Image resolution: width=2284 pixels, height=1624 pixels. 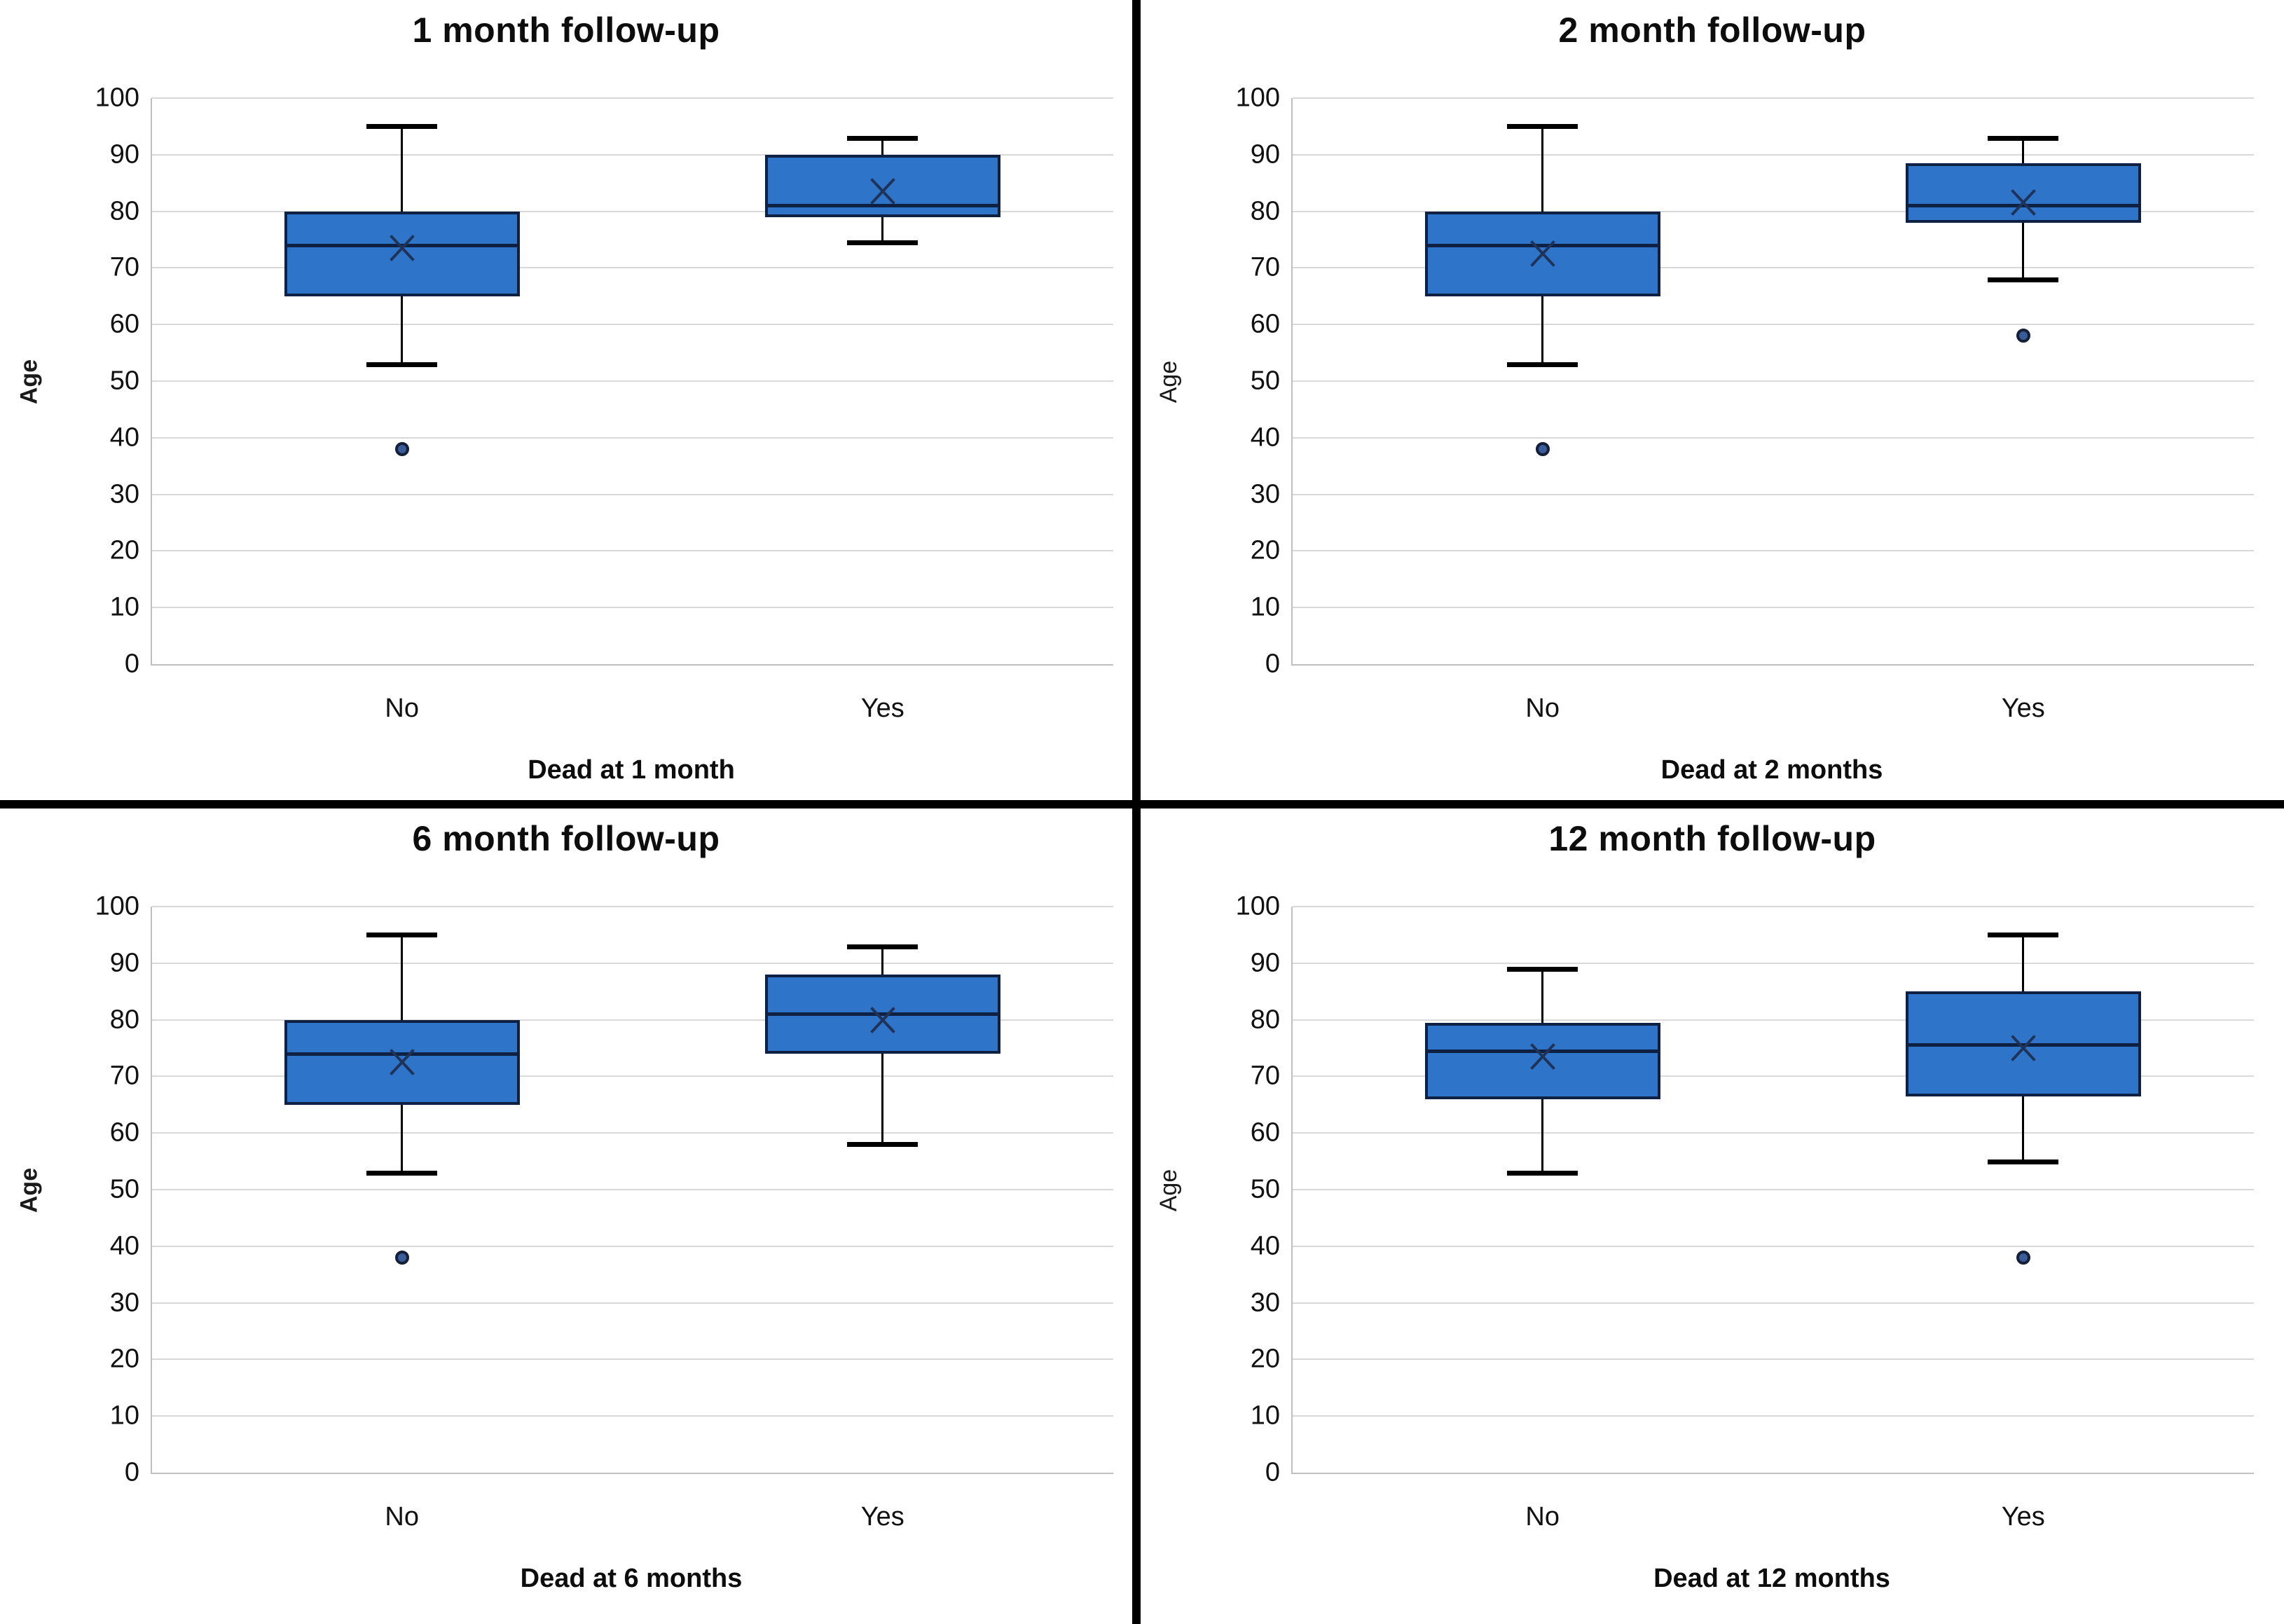 I want to click on vertical-divider-line, so click(x=1136, y=812).